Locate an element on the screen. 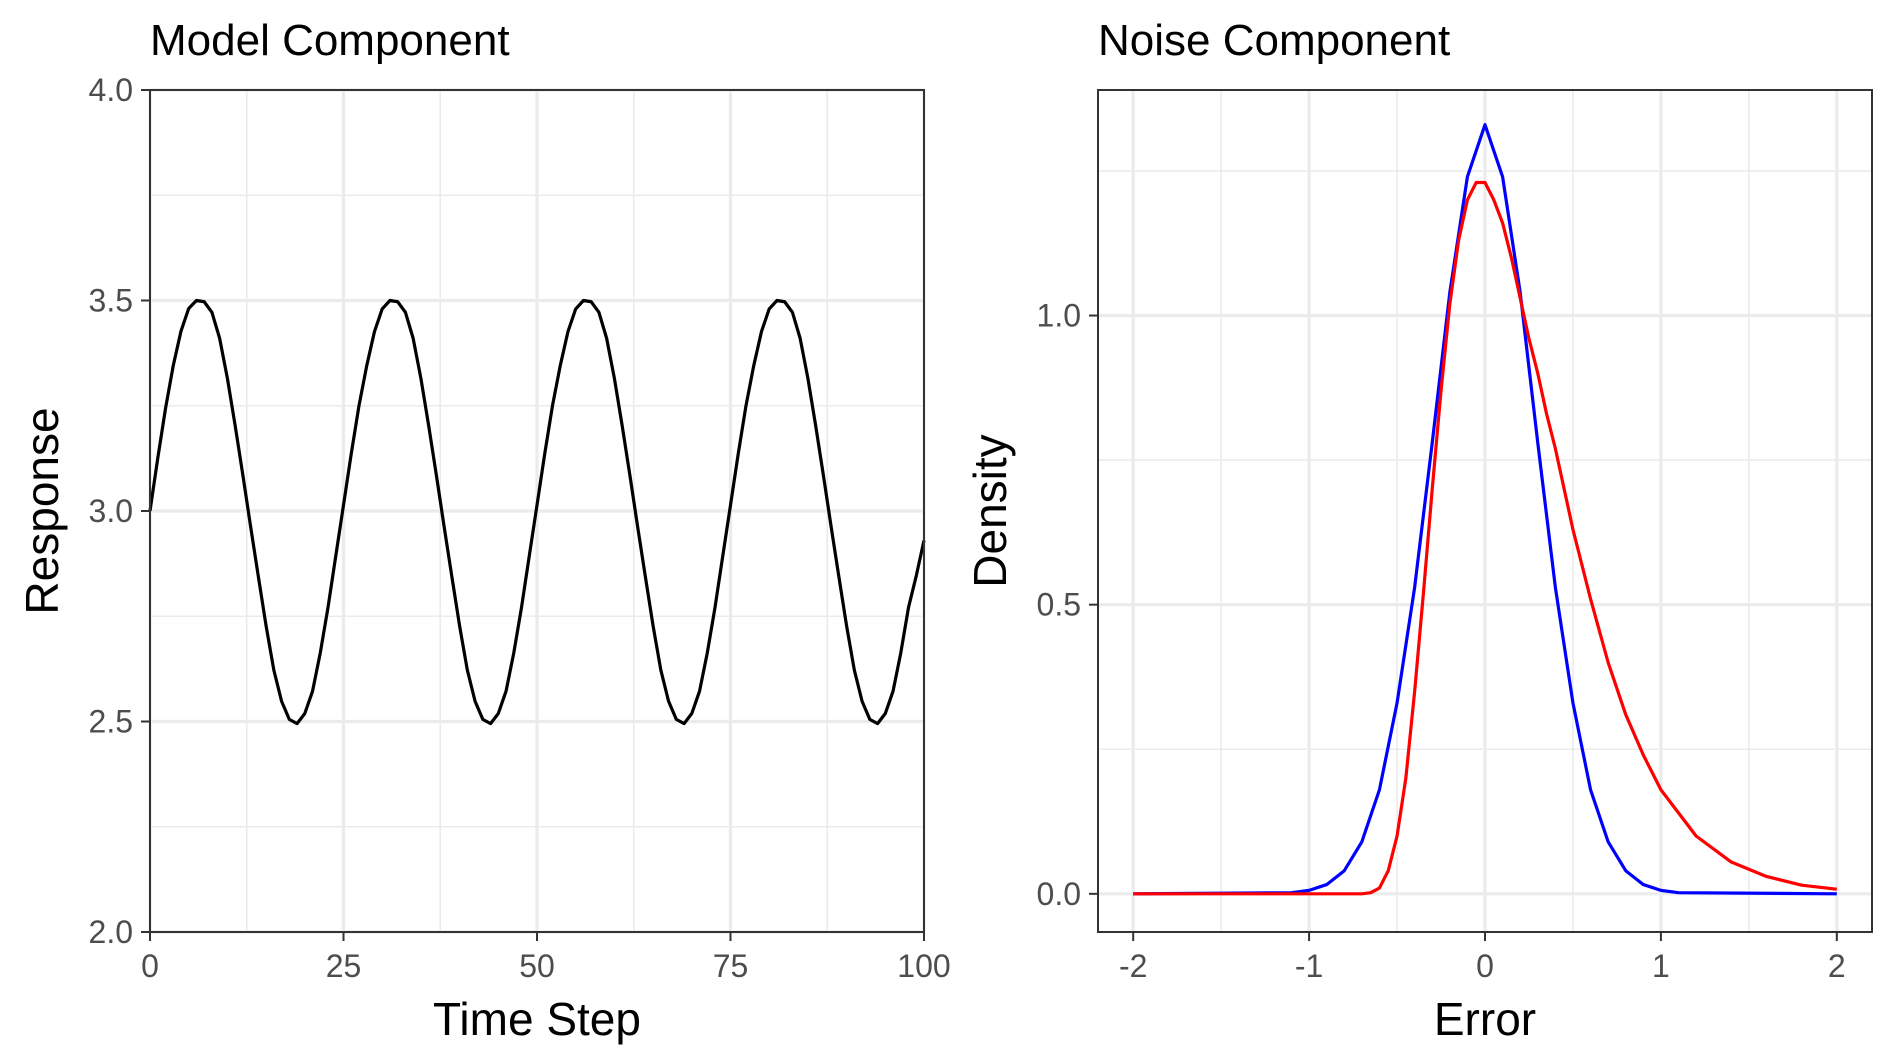  model-component-x-tick-label: 75 is located at coordinates (731, 966).